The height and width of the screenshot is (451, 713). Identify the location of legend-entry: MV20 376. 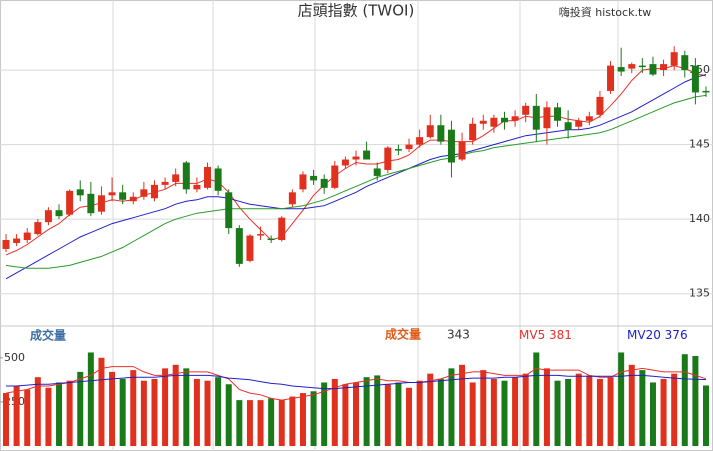
(657, 335).